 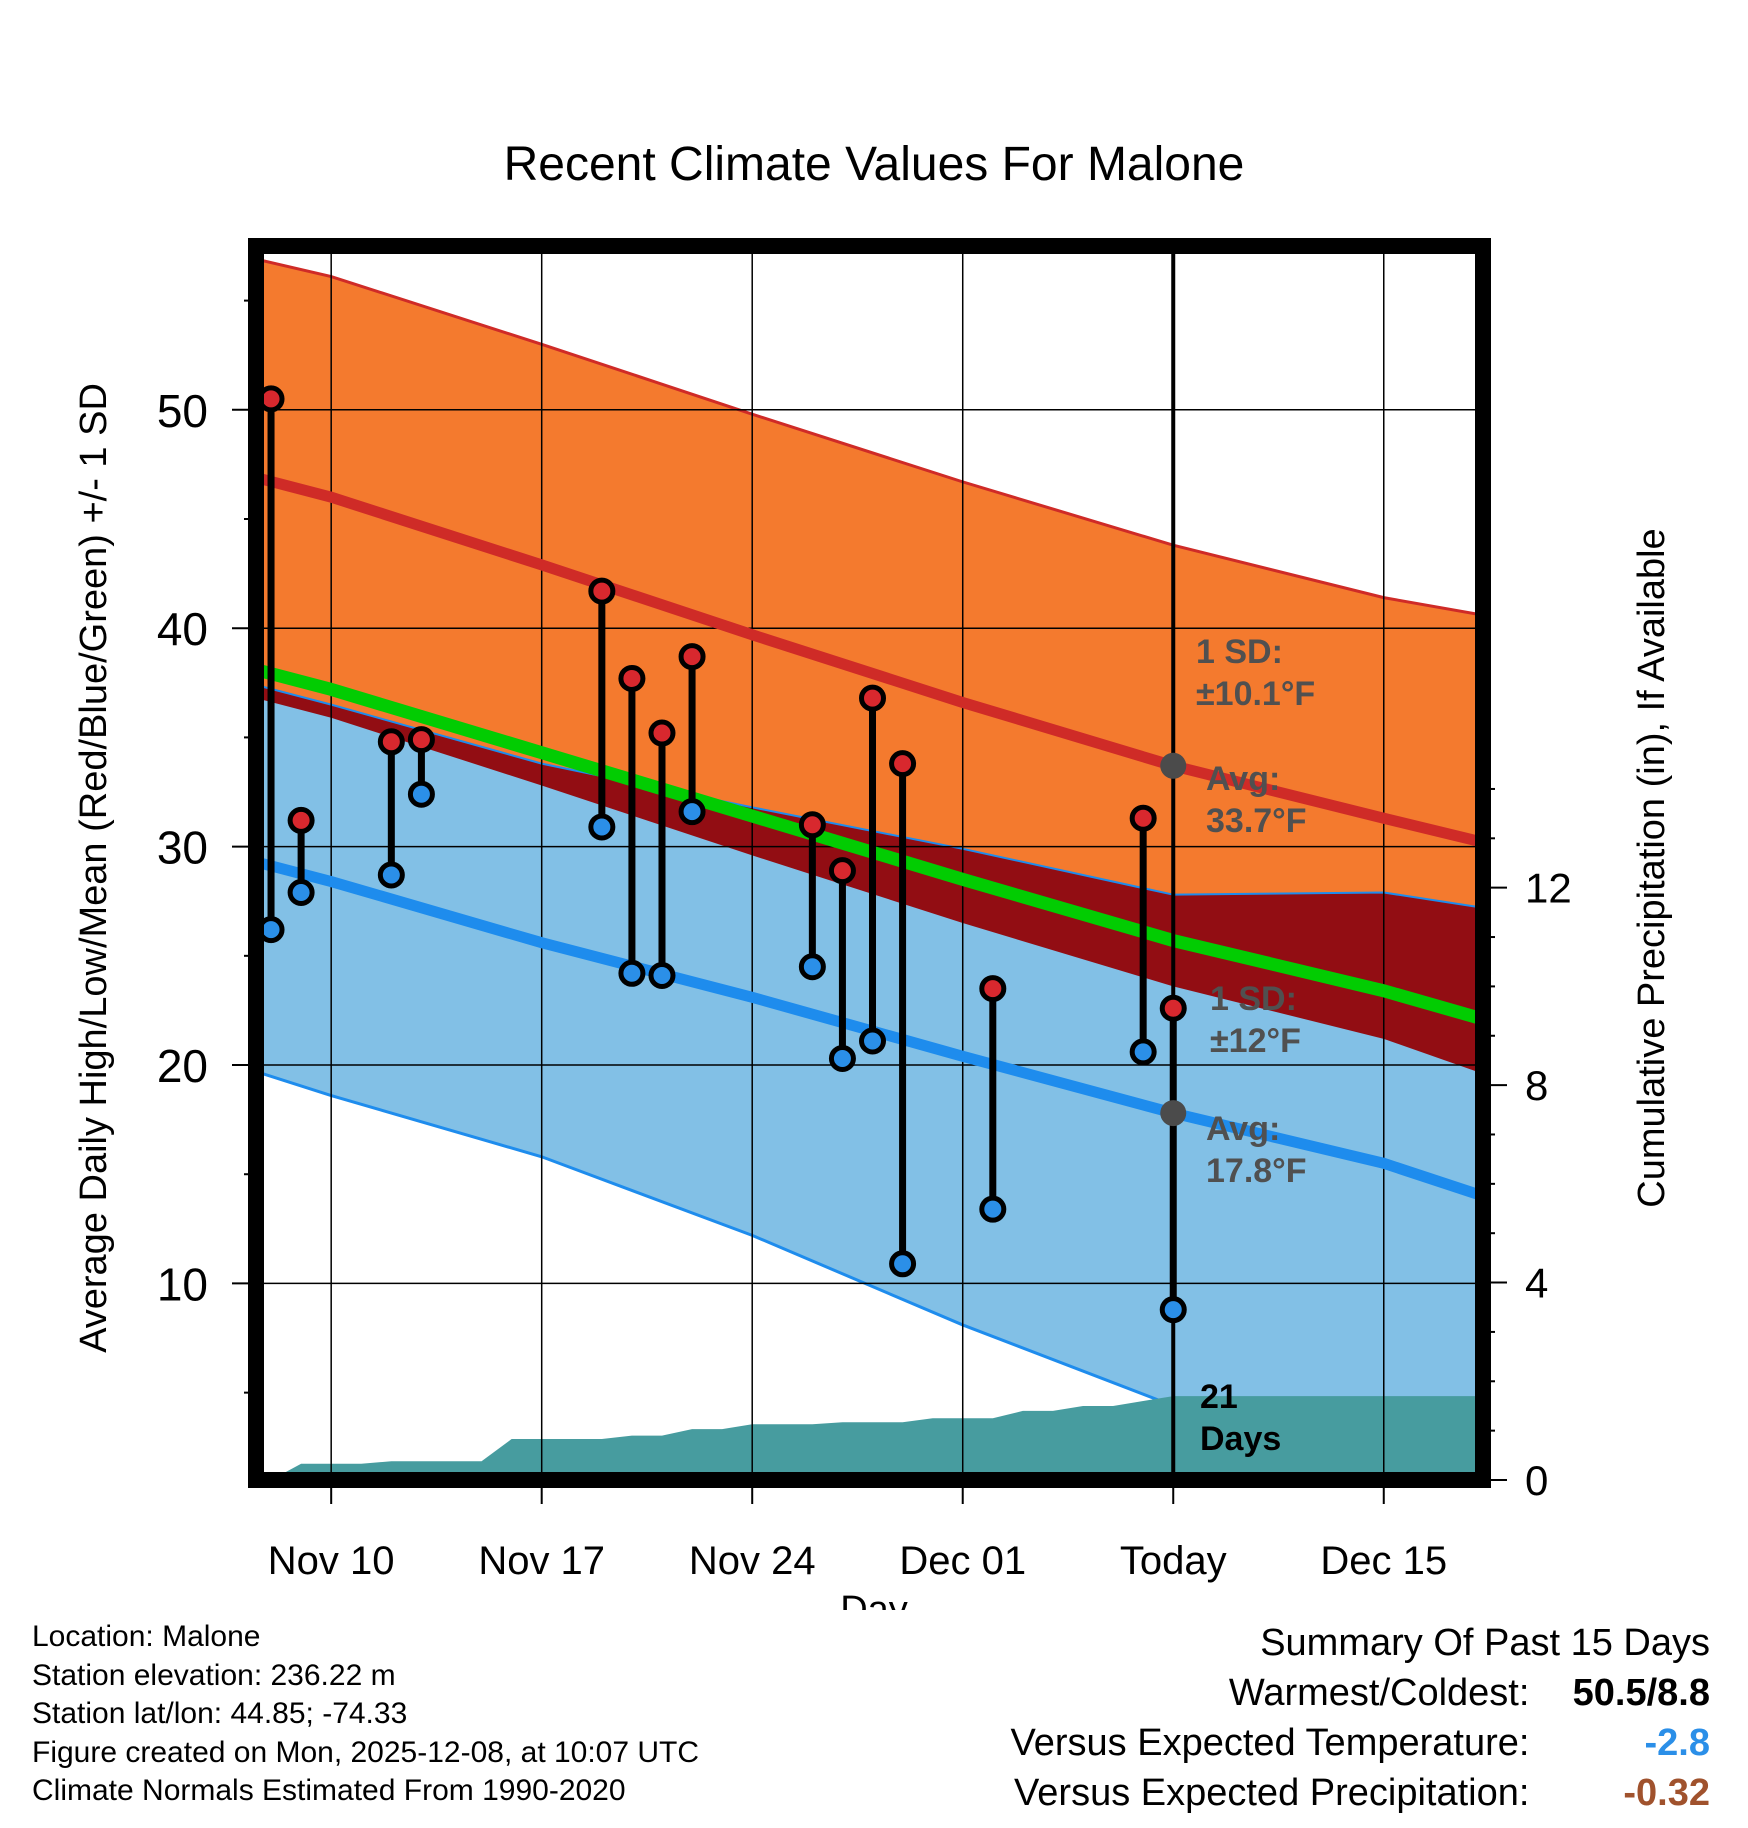 What do you see at coordinates (146, 1636) in the screenshot?
I see `meta-location: Location: Malone` at bounding box center [146, 1636].